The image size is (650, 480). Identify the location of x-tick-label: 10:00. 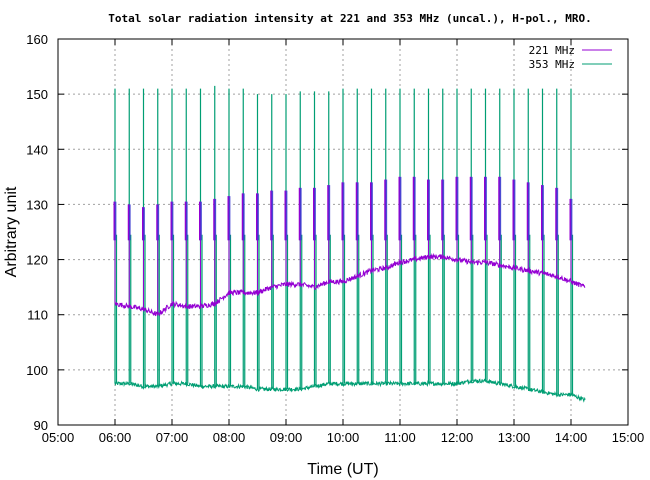
(343, 437).